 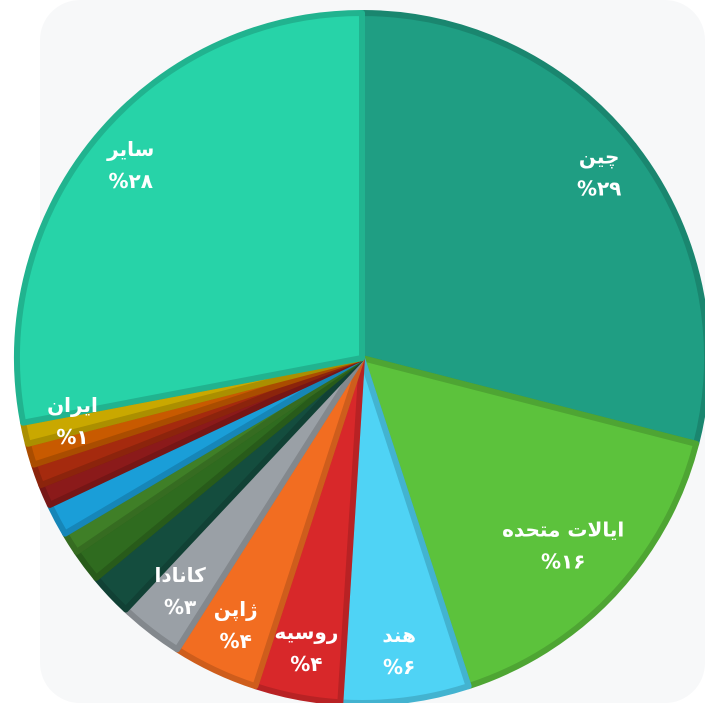 I want to click on value-label: %۲۹, so click(x=599, y=189).